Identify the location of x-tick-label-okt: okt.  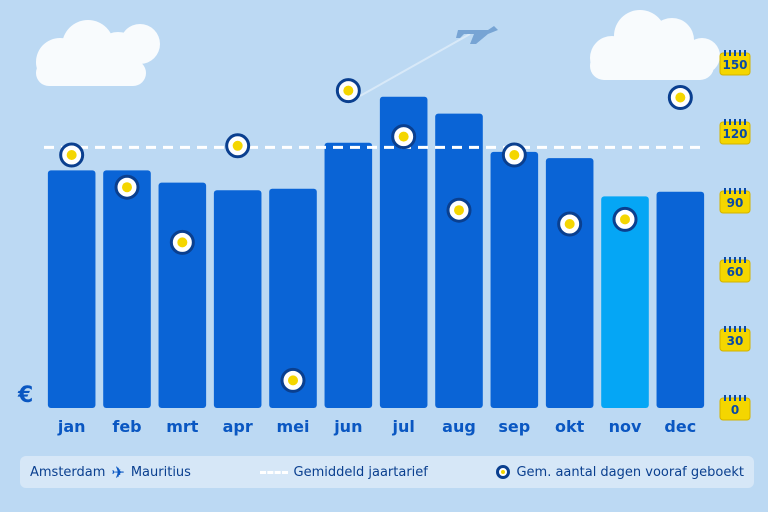
(570, 426).